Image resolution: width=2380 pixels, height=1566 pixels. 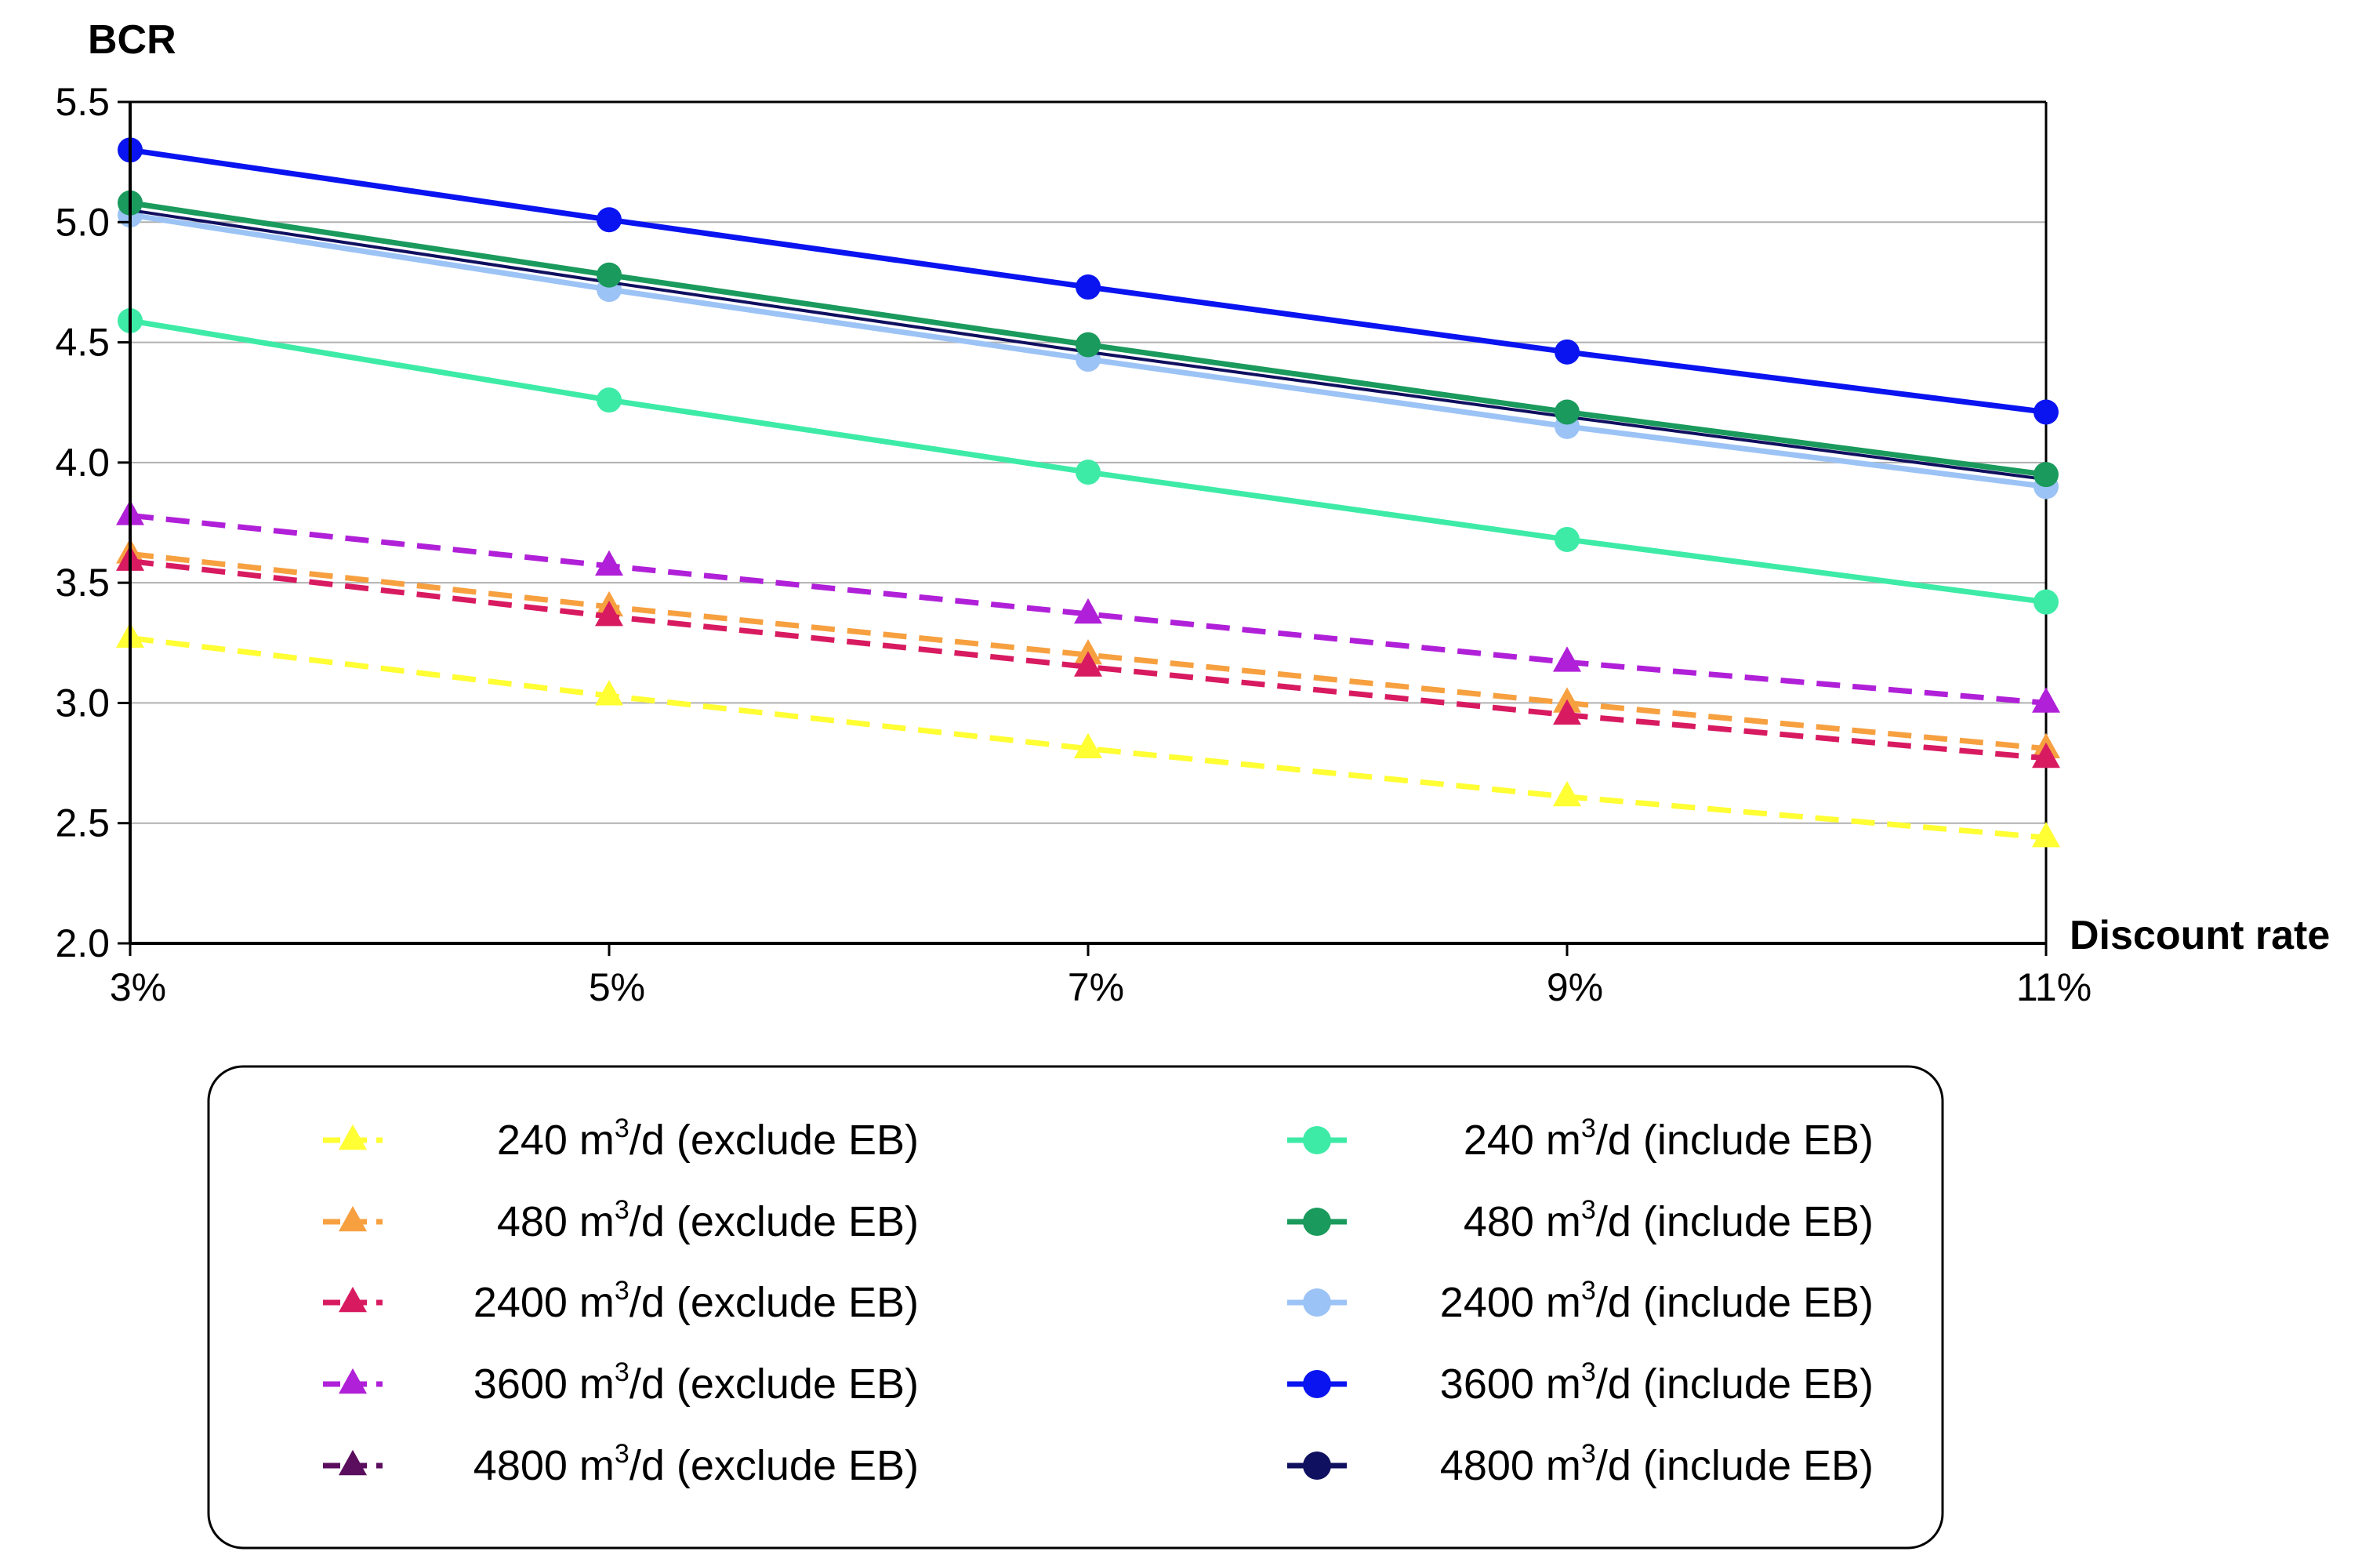 What do you see at coordinates (696, 1301) in the screenshot?
I see `legend-label: 2400 m3/d (exclude EB)` at bounding box center [696, 1301].